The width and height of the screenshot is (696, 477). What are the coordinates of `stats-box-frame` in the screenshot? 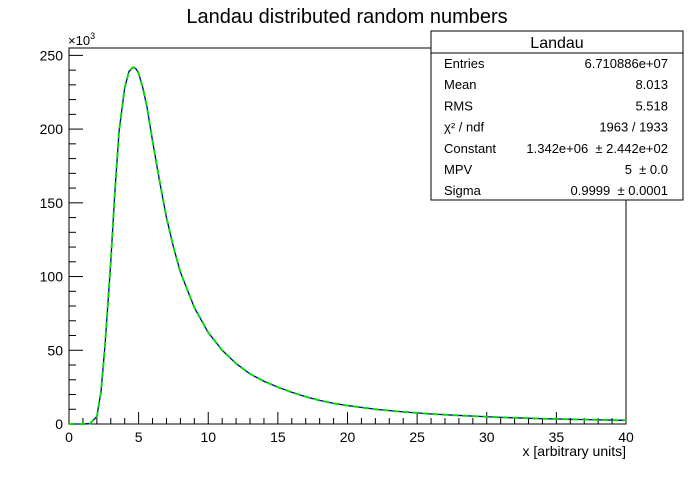 It's located at (557, 115).